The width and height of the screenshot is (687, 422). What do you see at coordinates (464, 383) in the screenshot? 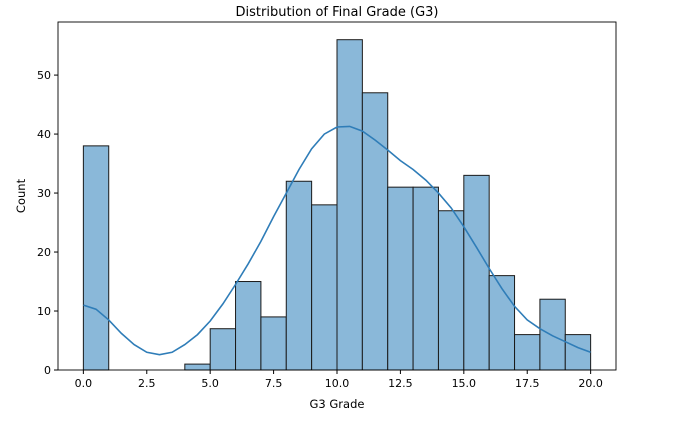
I see `x-tick-label: 15.0` at bounding box center [464, 383].